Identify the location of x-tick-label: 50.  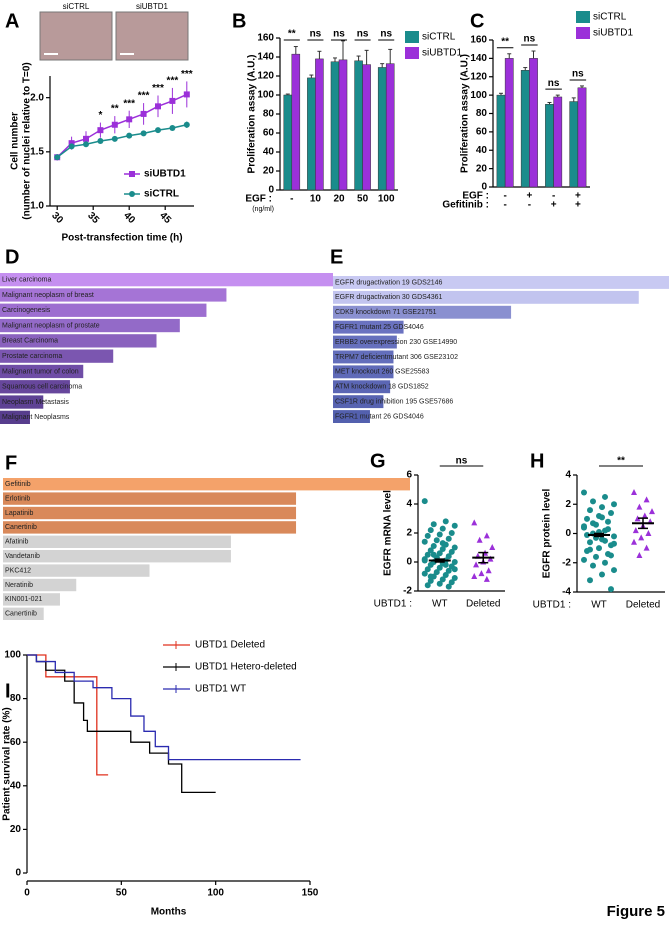
(363, 199).